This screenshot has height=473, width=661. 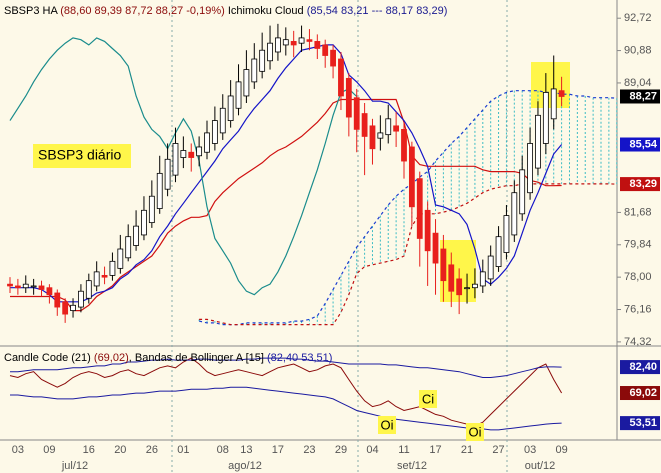 I want to click on y-tick-label: 89,04, so click(x=638, y=83).